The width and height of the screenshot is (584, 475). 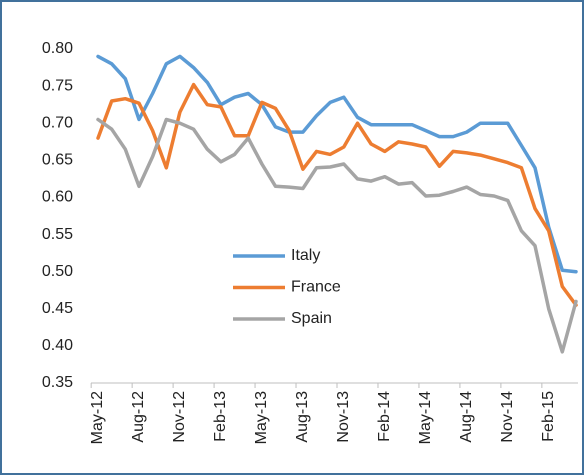 I want to click on x-tick-label: Nov-13, so click(x=343, y=417).